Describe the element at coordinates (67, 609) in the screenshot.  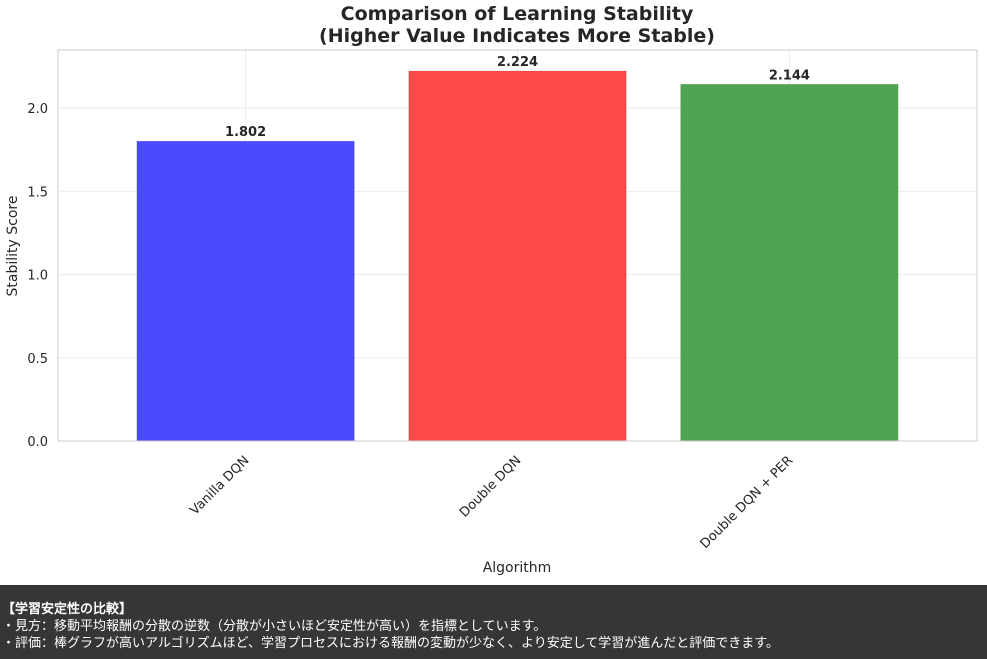
I see `footer-heading: 【学習安定性の比較】` at that location.